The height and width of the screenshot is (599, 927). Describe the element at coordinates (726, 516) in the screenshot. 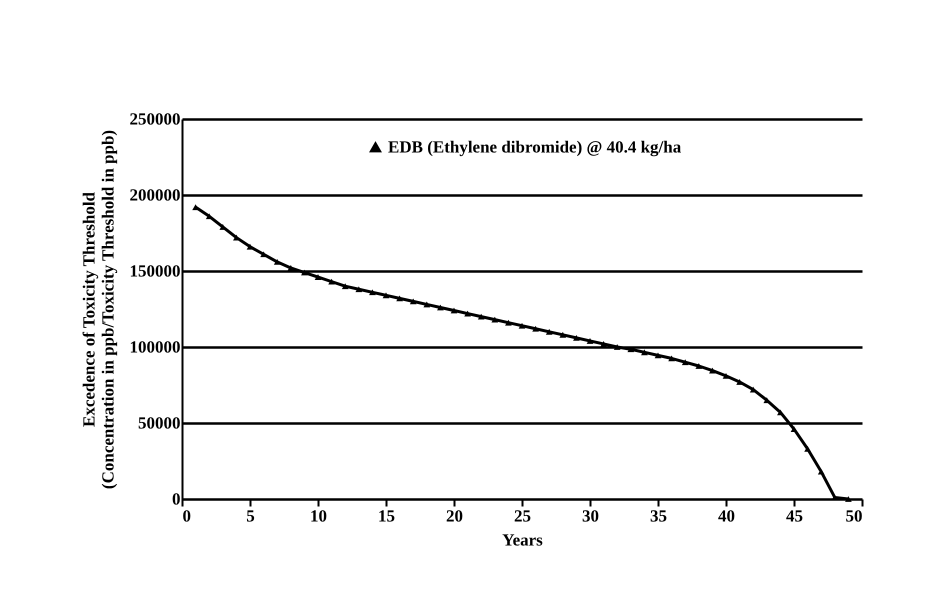

I see `x-tick-label: 40` at that location.